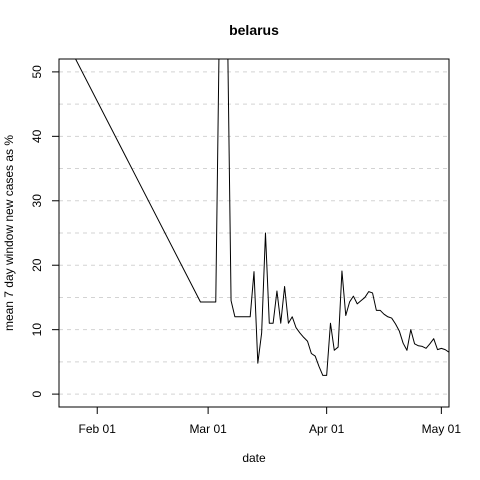 This screenshot has height=480, width=480. Describe the element at coordinates (37, 136) in the screenshot. I see `y-tick-label: 40` at that location.